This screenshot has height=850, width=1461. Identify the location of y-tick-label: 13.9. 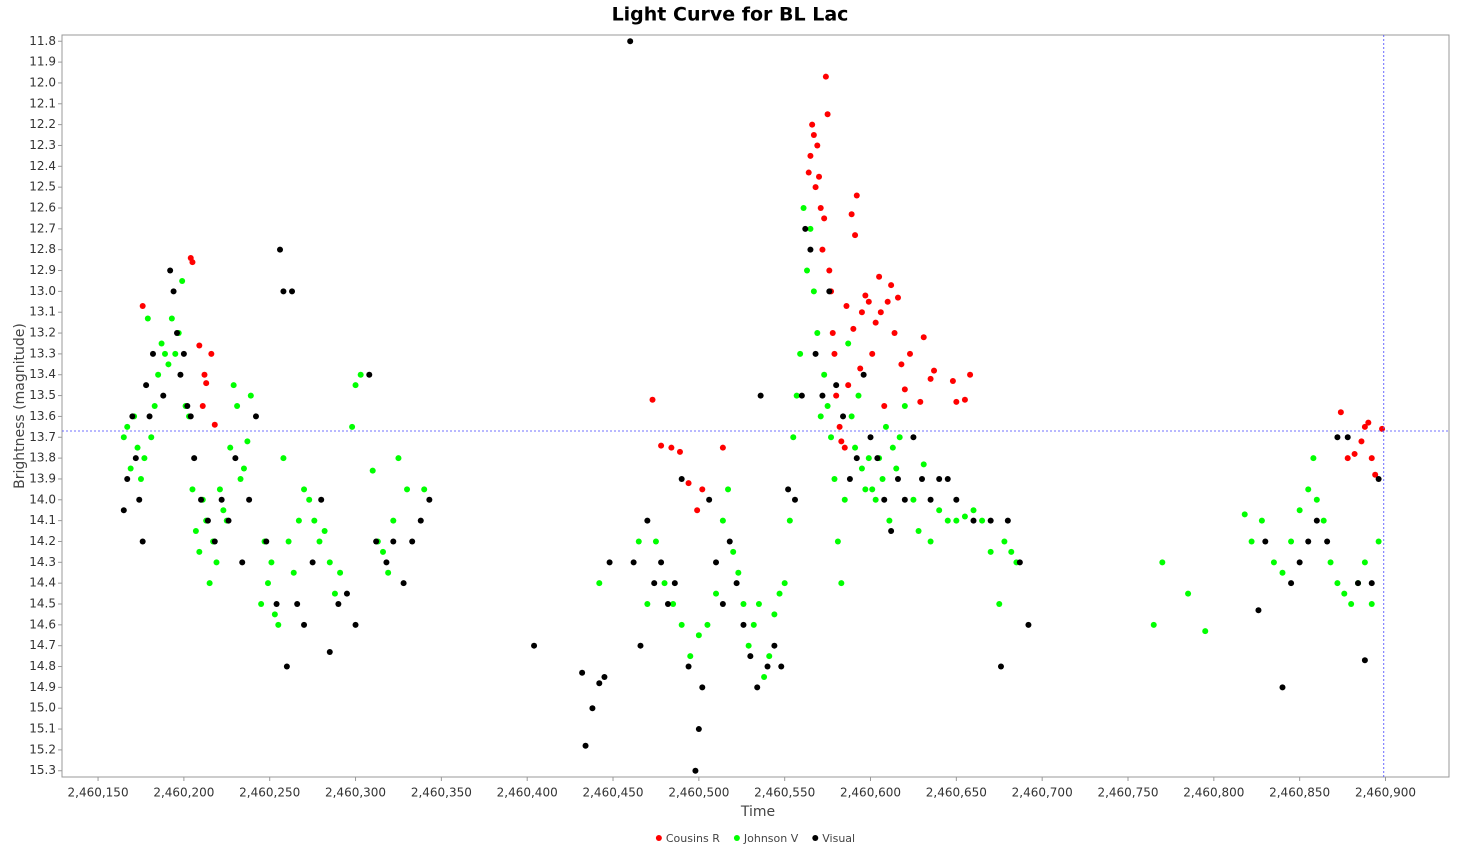
(42, 478).